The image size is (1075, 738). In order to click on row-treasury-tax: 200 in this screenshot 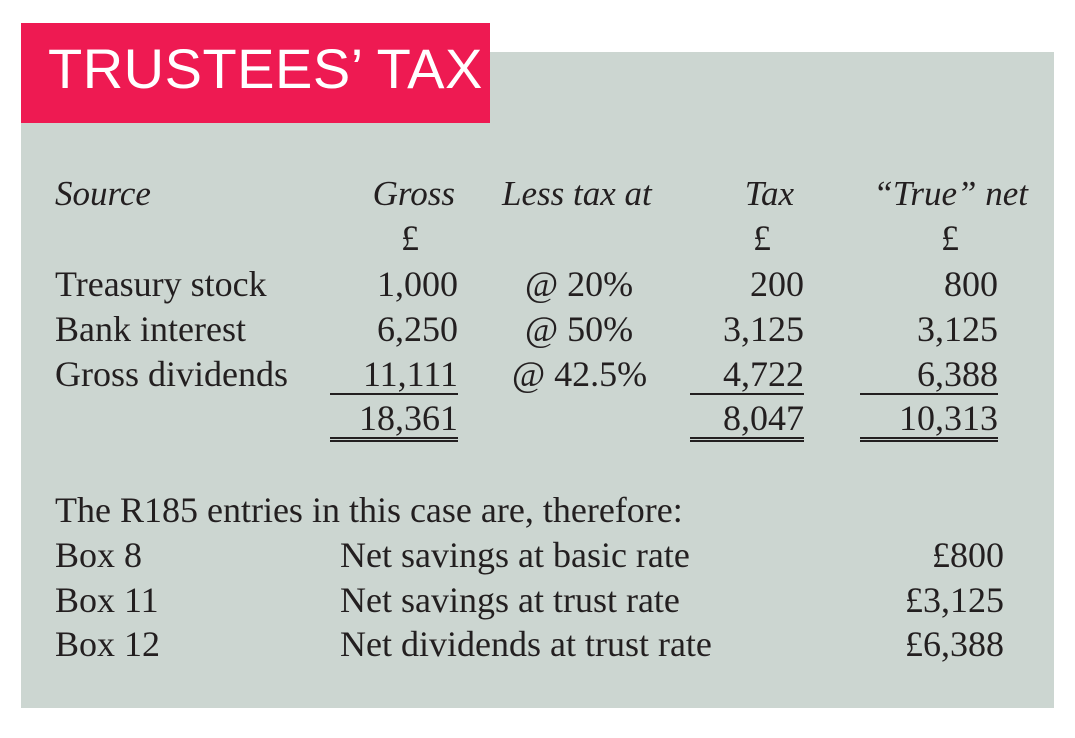, I will do `click(747, 284)`.